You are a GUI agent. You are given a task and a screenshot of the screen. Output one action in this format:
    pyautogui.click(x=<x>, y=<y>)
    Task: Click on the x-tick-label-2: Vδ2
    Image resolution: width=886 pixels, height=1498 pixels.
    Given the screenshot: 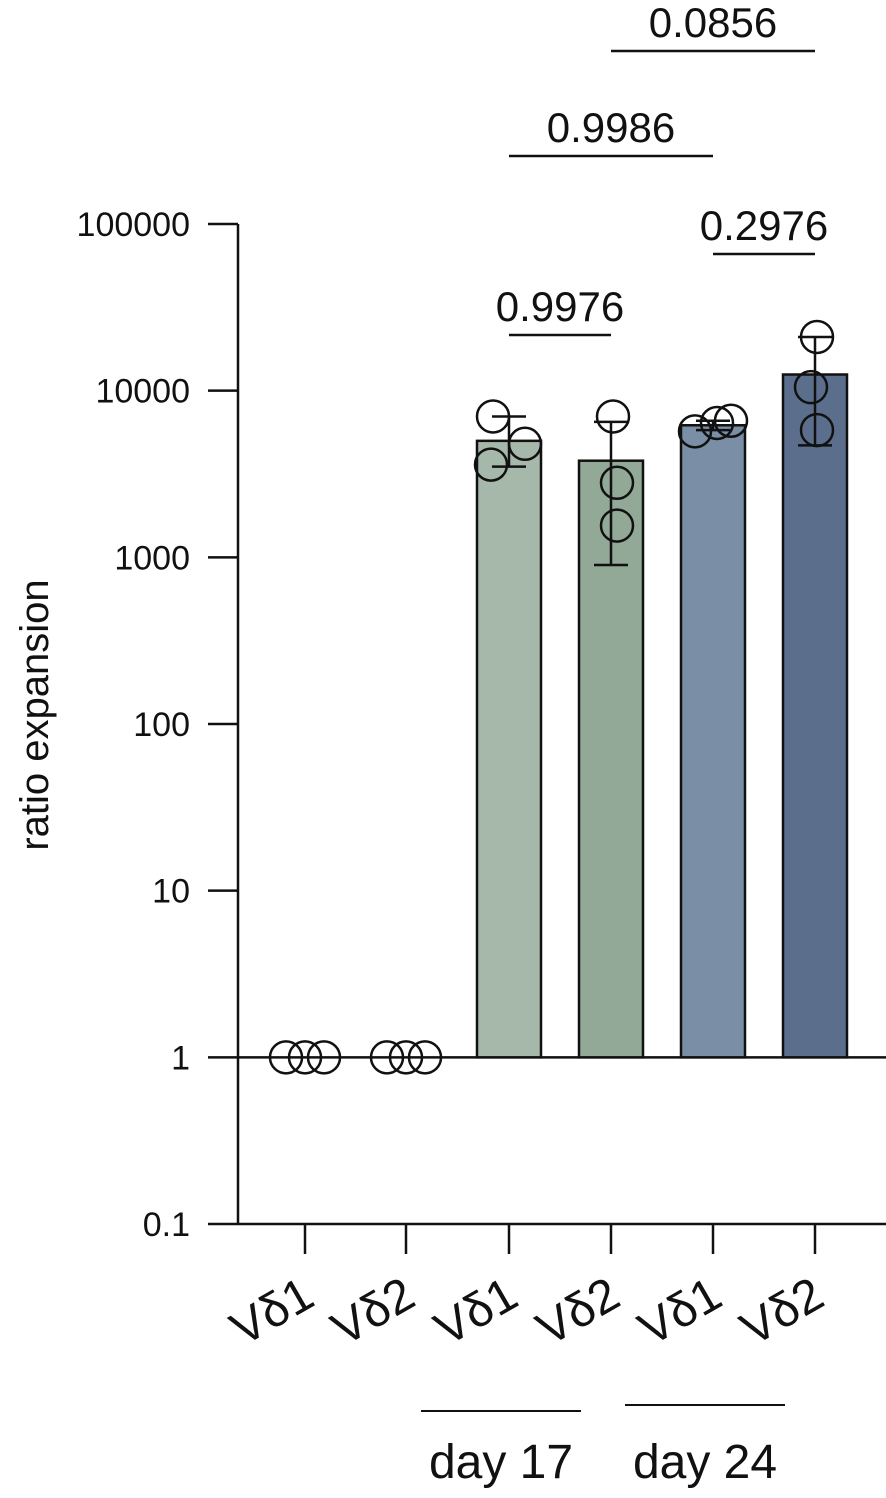 What is the action you would take?
    pyautogui.click(x=373, y=1312)
    